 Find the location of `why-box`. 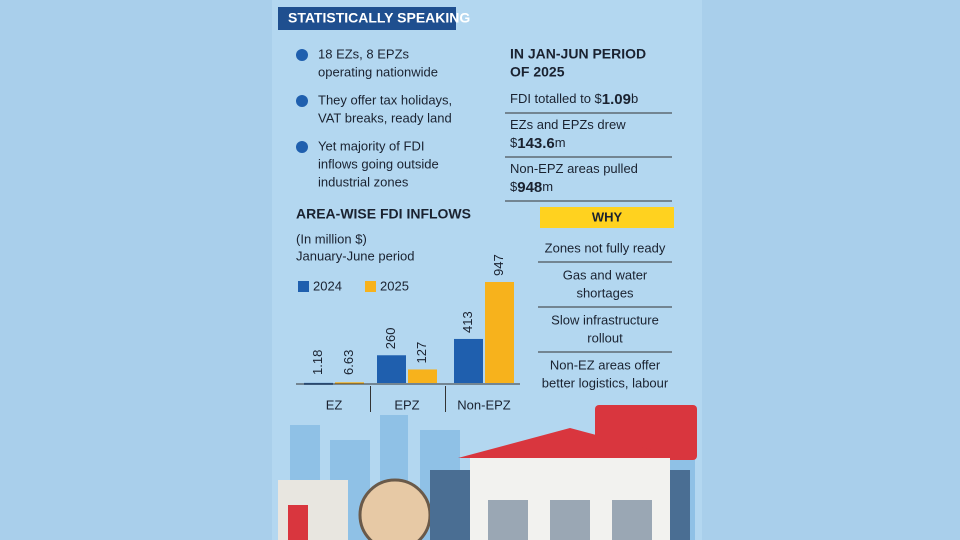

why-box is located at coordinates (607, 217).